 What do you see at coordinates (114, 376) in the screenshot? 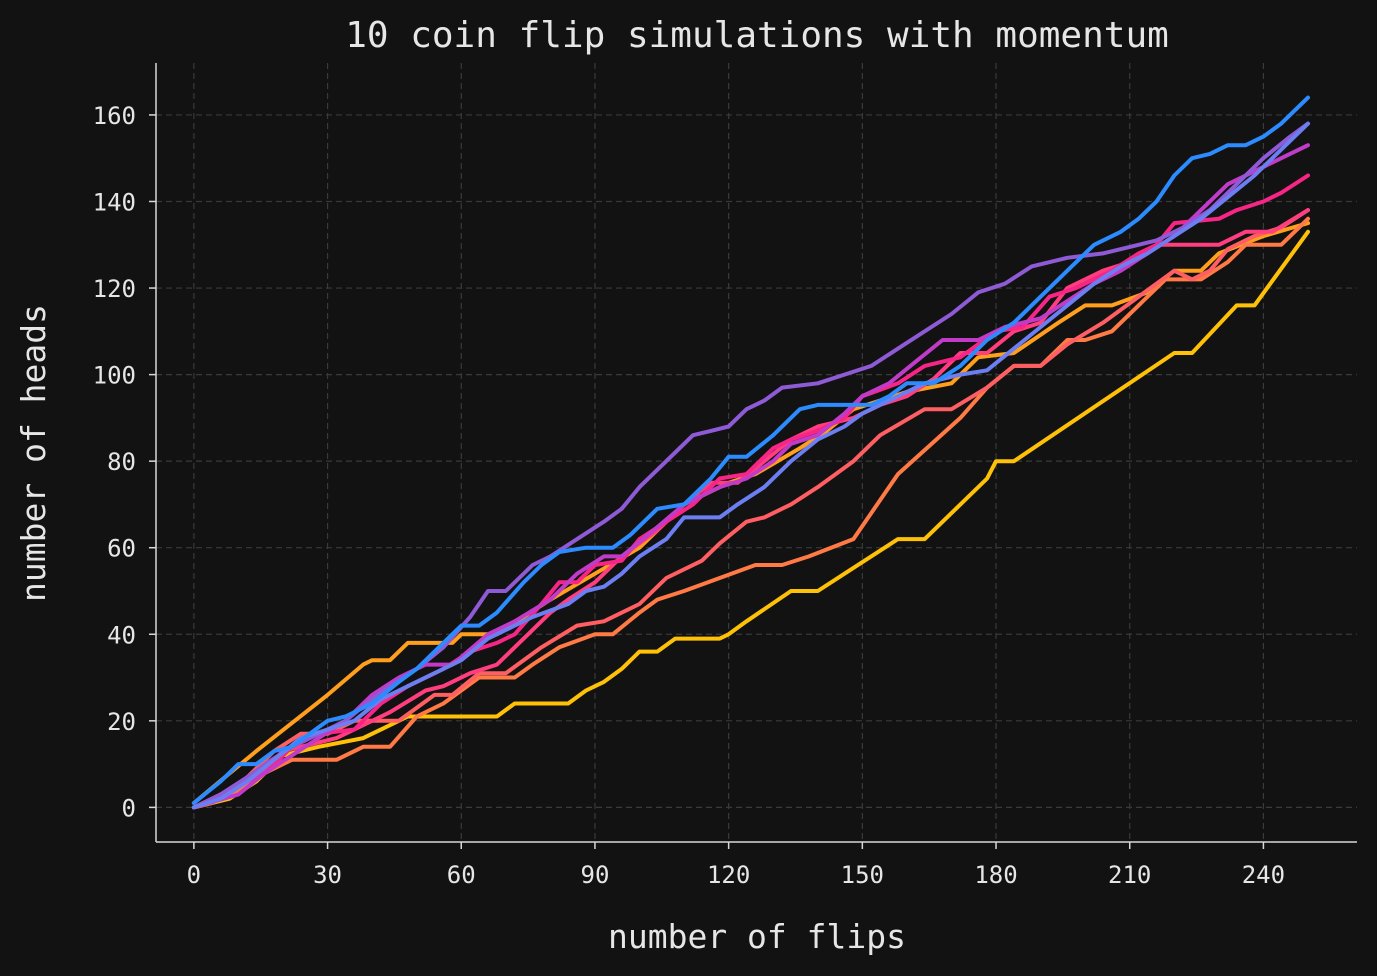
I see `y-tick-label: 100` at bounding box center [114, 376].